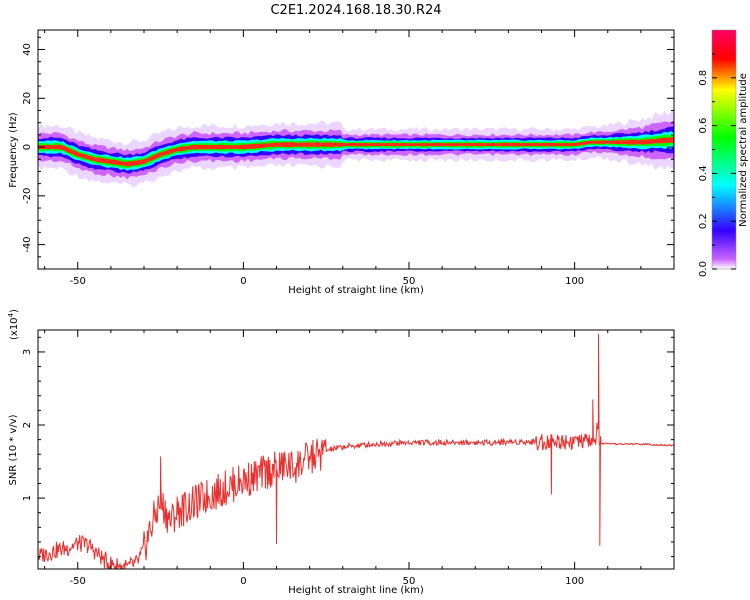  Describe the element at coordinates (574, 281) in the screenshot. I see `spectrogram-xtick-label: 100` at that location.